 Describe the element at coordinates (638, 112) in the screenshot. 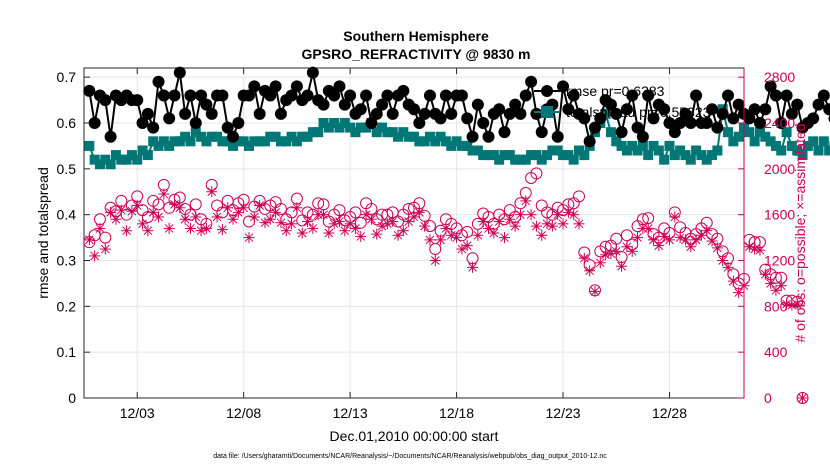

I see `legend-spread-label: totalspread pr=0.55323` at that location.